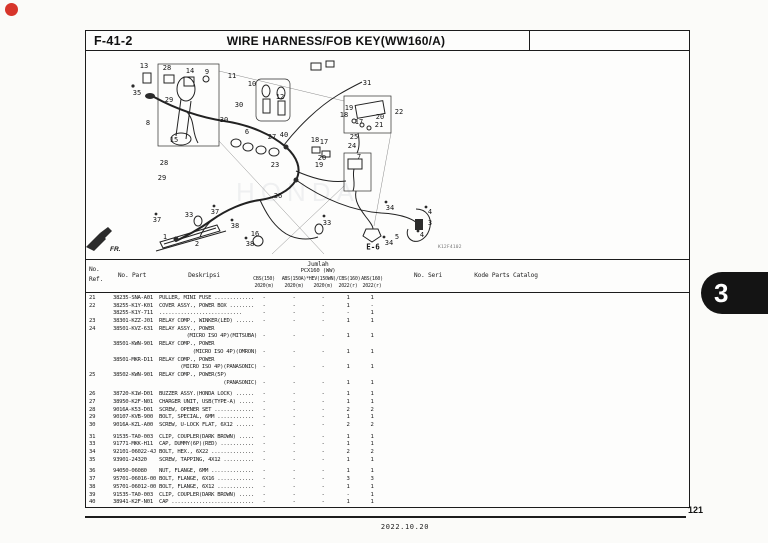 The image size is (768, 543). Describe the element at coordinates (529, 41) in the screenshot. I see `header-divider` at that location.